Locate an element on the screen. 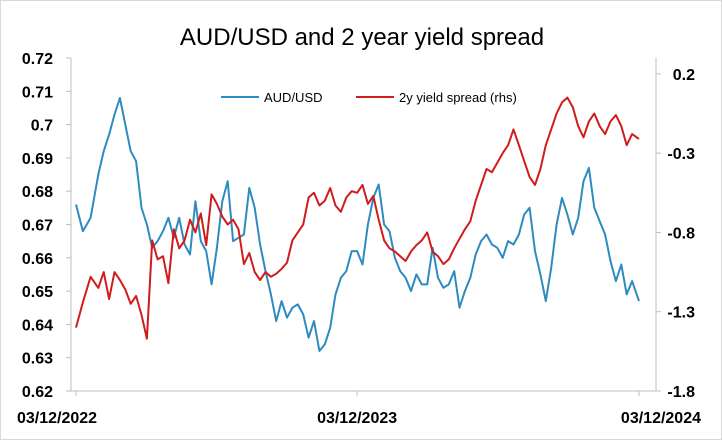 The height and width of the screenshot is (441, 722). chart-title: AUD/USD and 2 year yield spread is located at coordinates (362, 37).